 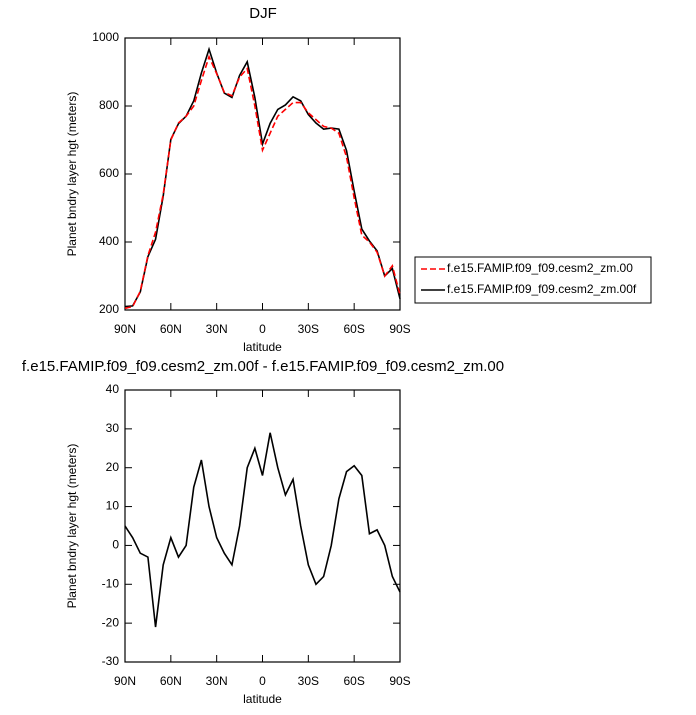 What do you see at coordinates (115, 545) in the screenshot?
I see `y-tick-label: 0` at bounding box center [115, 545].